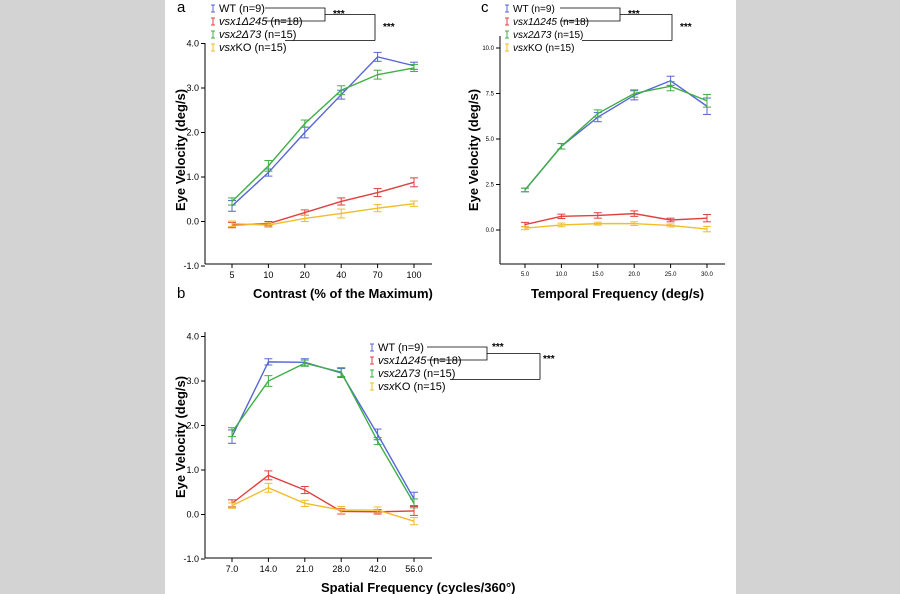 The height and width of the screenshot is (594, 900). Describe the element at coordinates (305, 569) in the screenshot. I see `x-tick-label: 21.0` at that location.